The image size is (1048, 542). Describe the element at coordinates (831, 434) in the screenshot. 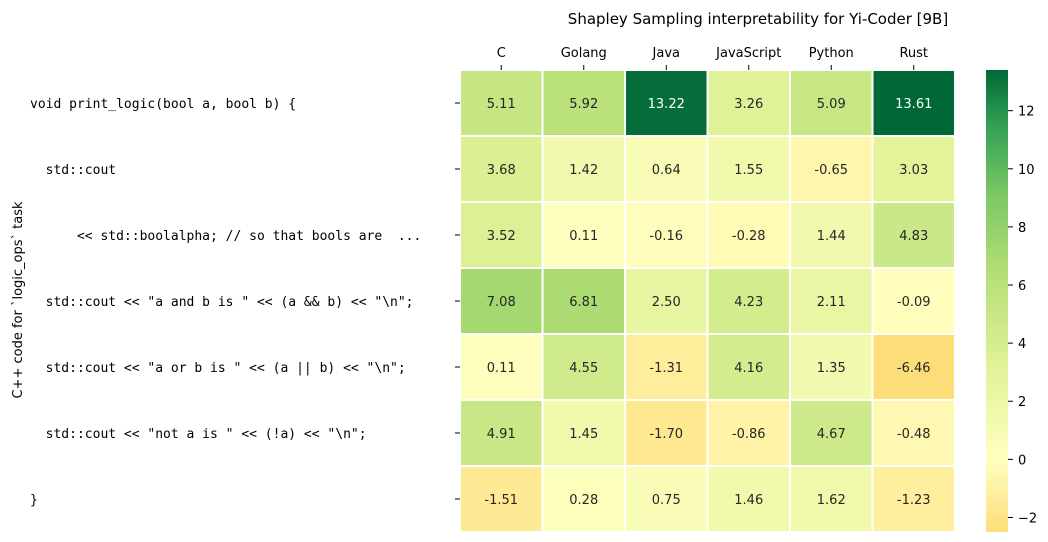

I see `cell-value-label: 4.67` at that location.